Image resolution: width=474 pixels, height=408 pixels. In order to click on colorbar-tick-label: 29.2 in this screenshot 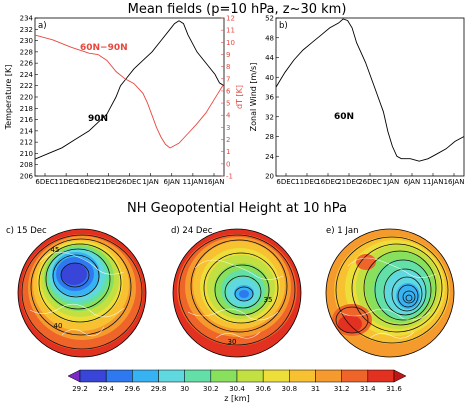, I will do `click(80, 389)`.